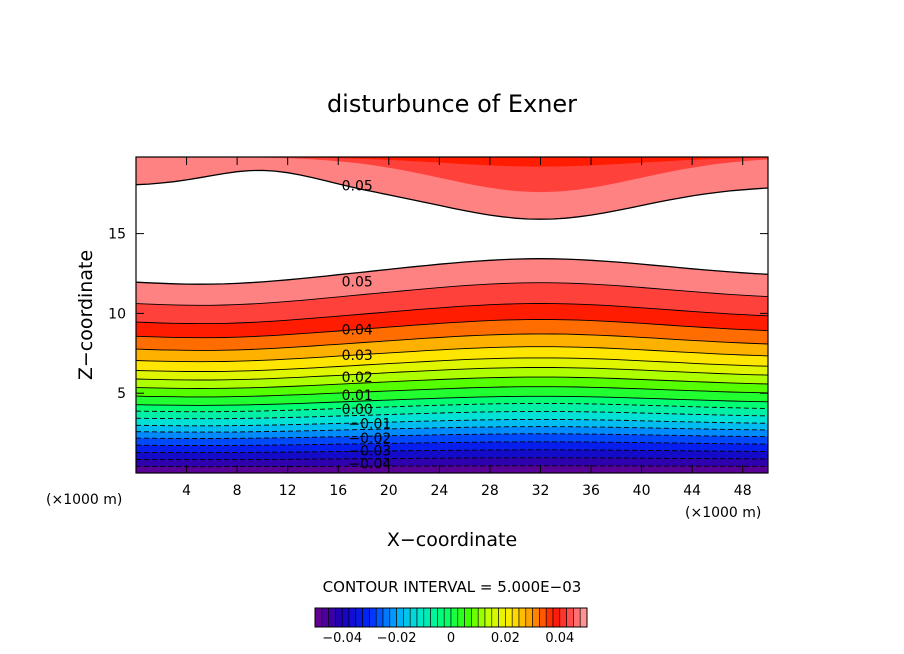 The height and width of the screenshot is (654, 904). Describe the element at coordinates (84, 500) in the screenshot. I see `x-unit-left: (×1000 m)` at that location.